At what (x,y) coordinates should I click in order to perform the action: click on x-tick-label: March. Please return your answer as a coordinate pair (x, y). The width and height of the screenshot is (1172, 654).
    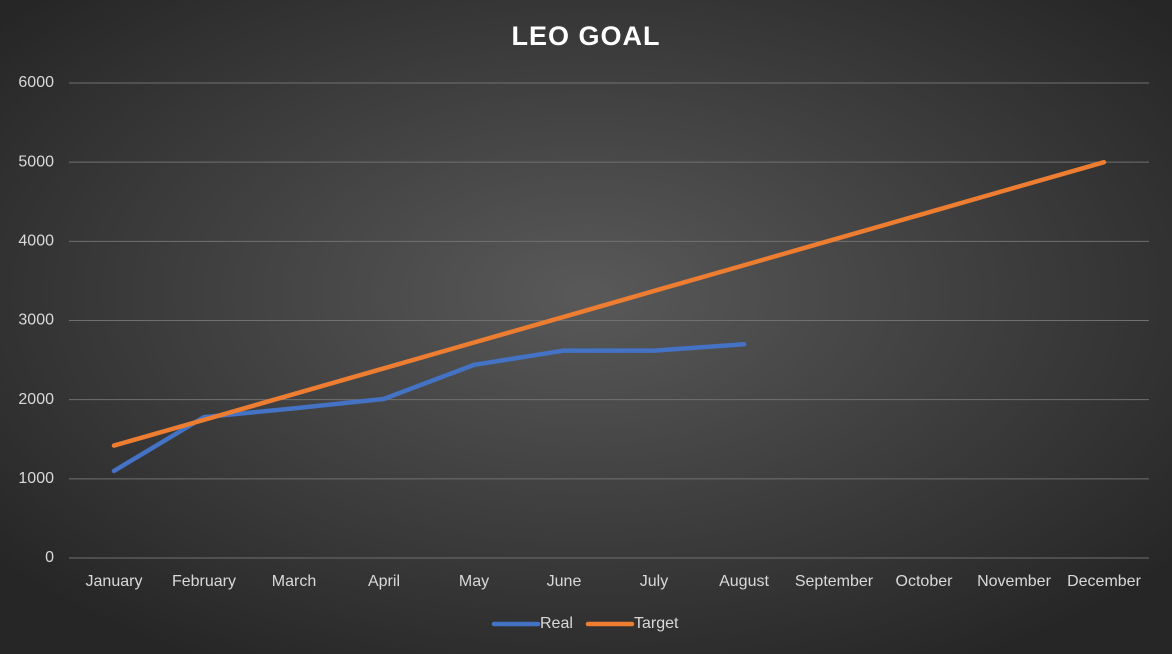
    Looking at the image, I should click on (294, 581).